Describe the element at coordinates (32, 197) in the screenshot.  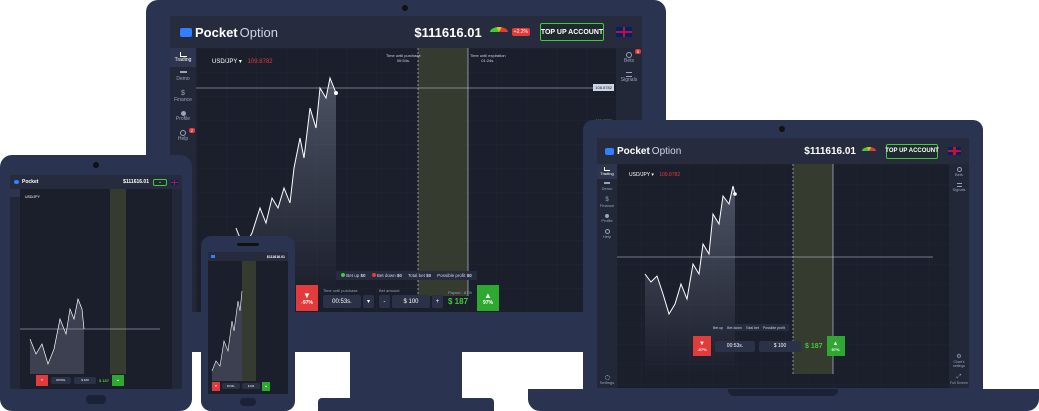
I see `asset-pair-selector: USD/JPY` at that location.